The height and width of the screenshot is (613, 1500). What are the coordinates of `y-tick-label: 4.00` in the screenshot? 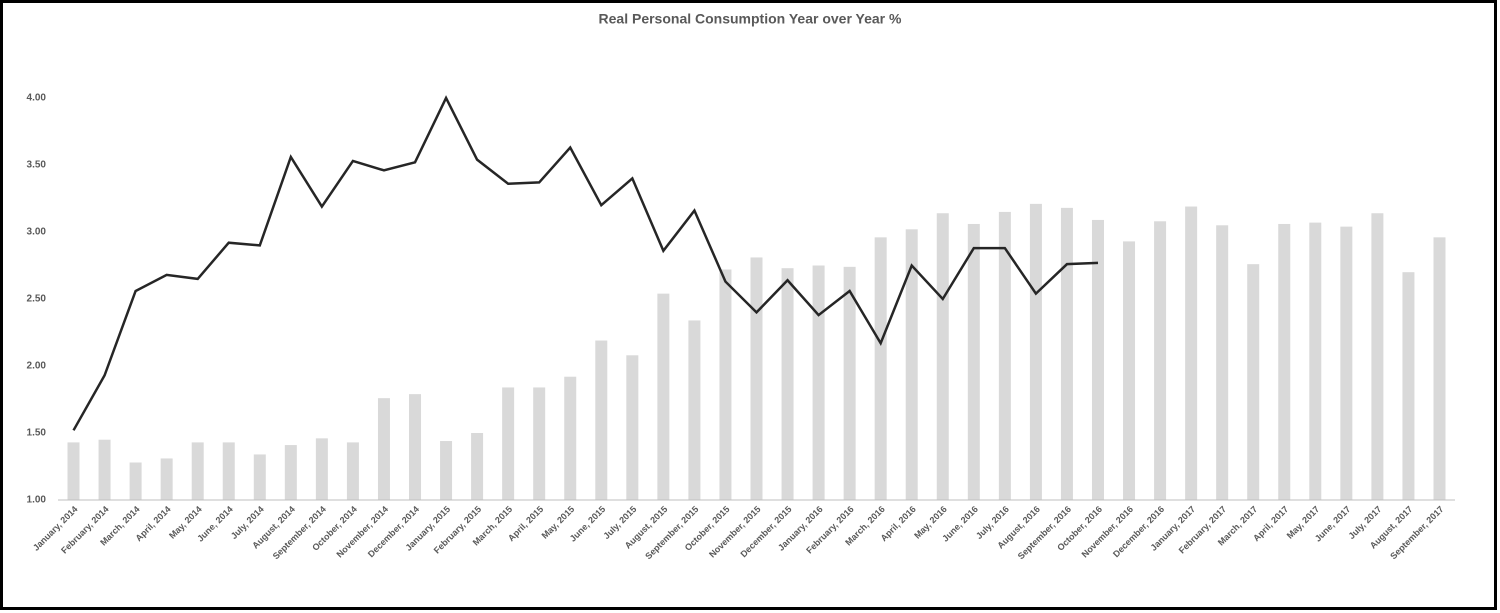 It's located at (37, 98).